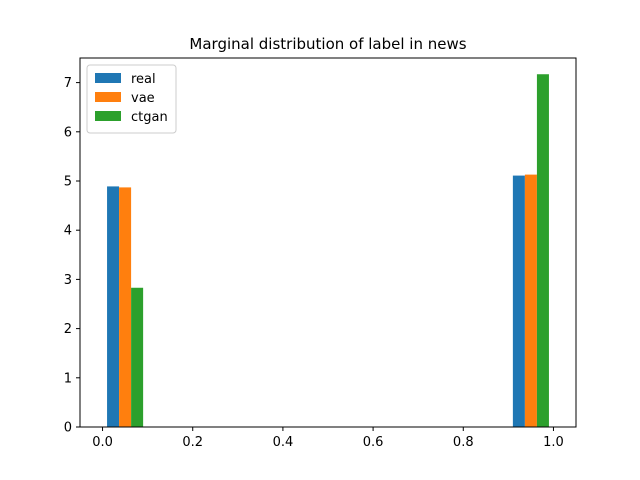 The height and width of the screenshot is (480, 640). I want to click on x-tick-label: 0.0, so click(102, 442).